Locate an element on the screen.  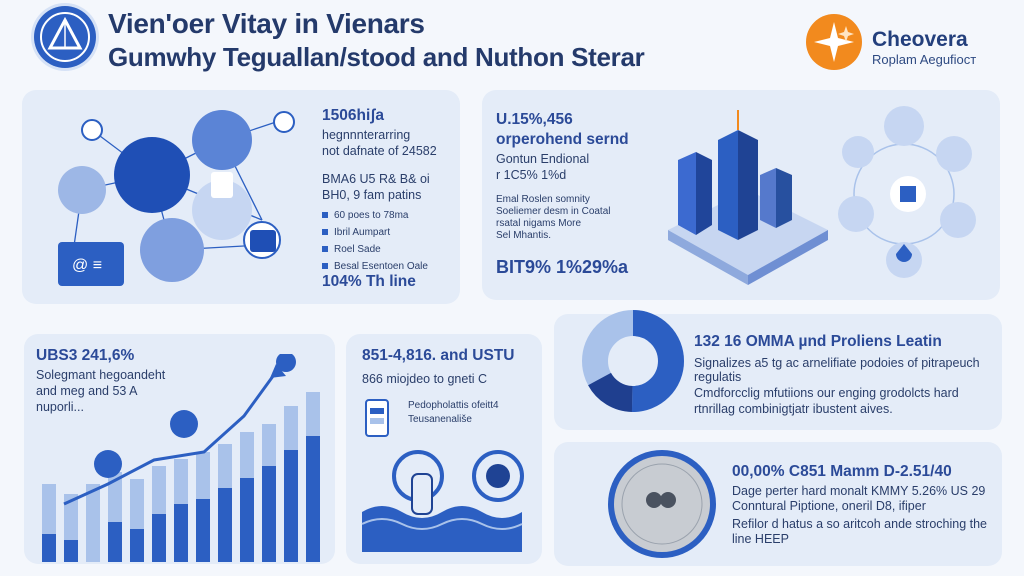
network-node-top is located at coordinates (284, 122).